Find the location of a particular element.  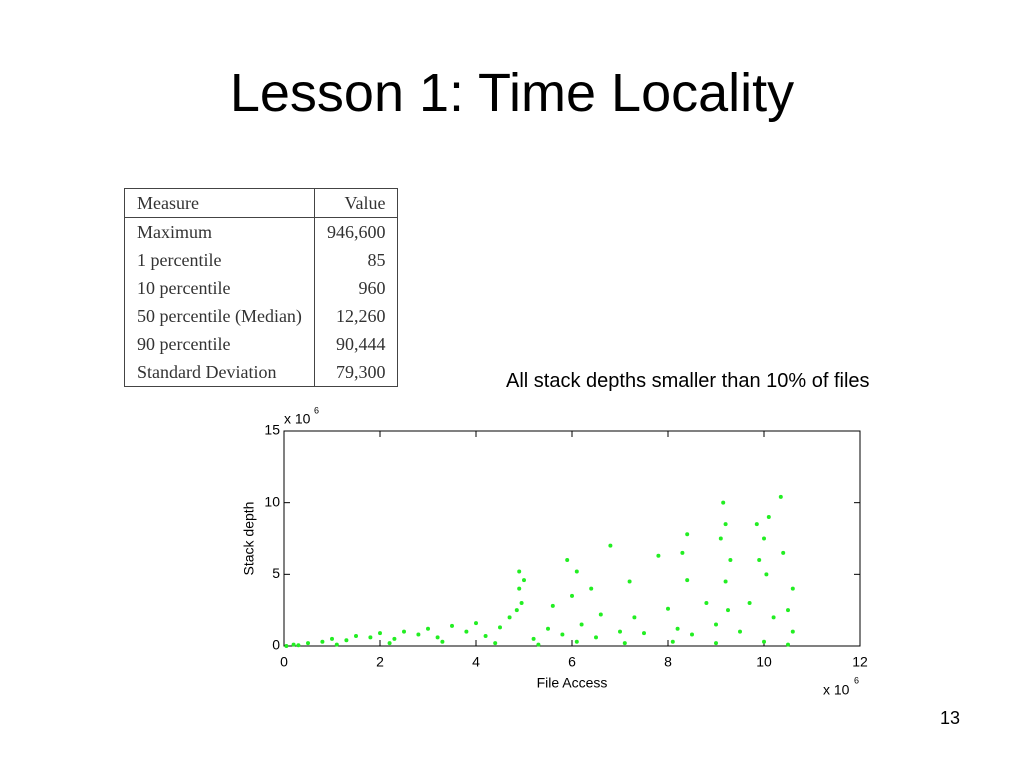

header-row: Measure Value is located at coordinates (261, 203).